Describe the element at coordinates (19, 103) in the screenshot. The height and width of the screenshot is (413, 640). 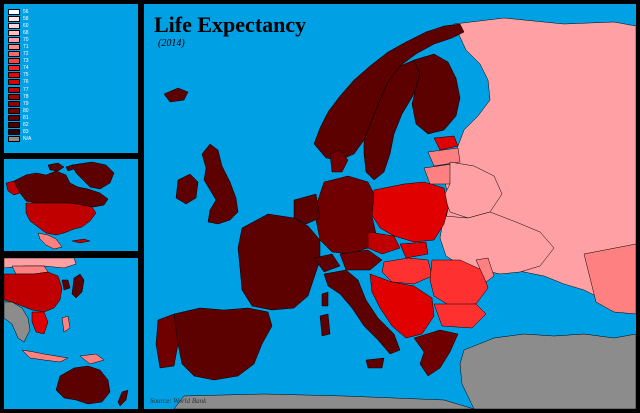
I see `legend-item: 79` at that location.